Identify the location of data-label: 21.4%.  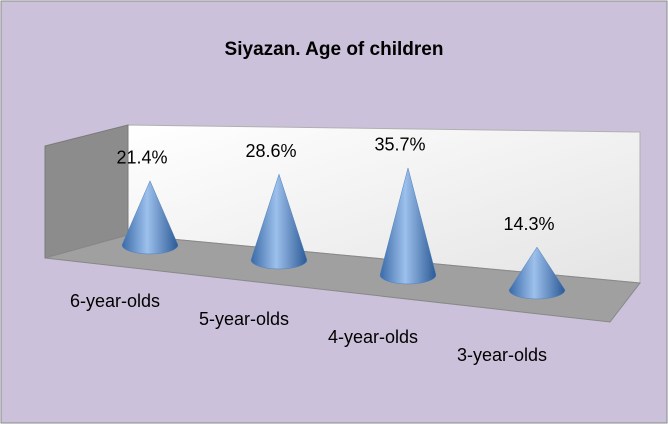
(141, 158).